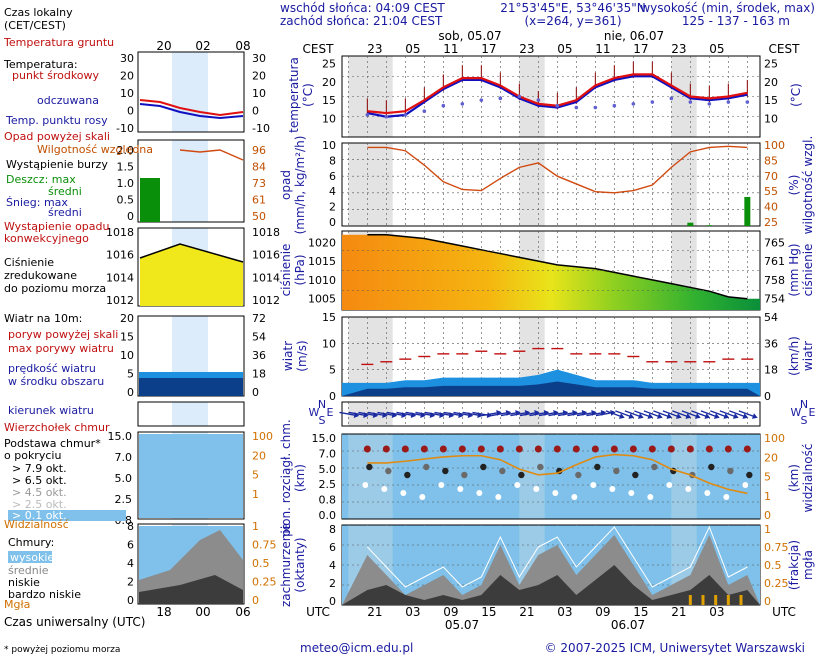  I want to click on grid-text: (x=264, y=361), so click(572, 21).